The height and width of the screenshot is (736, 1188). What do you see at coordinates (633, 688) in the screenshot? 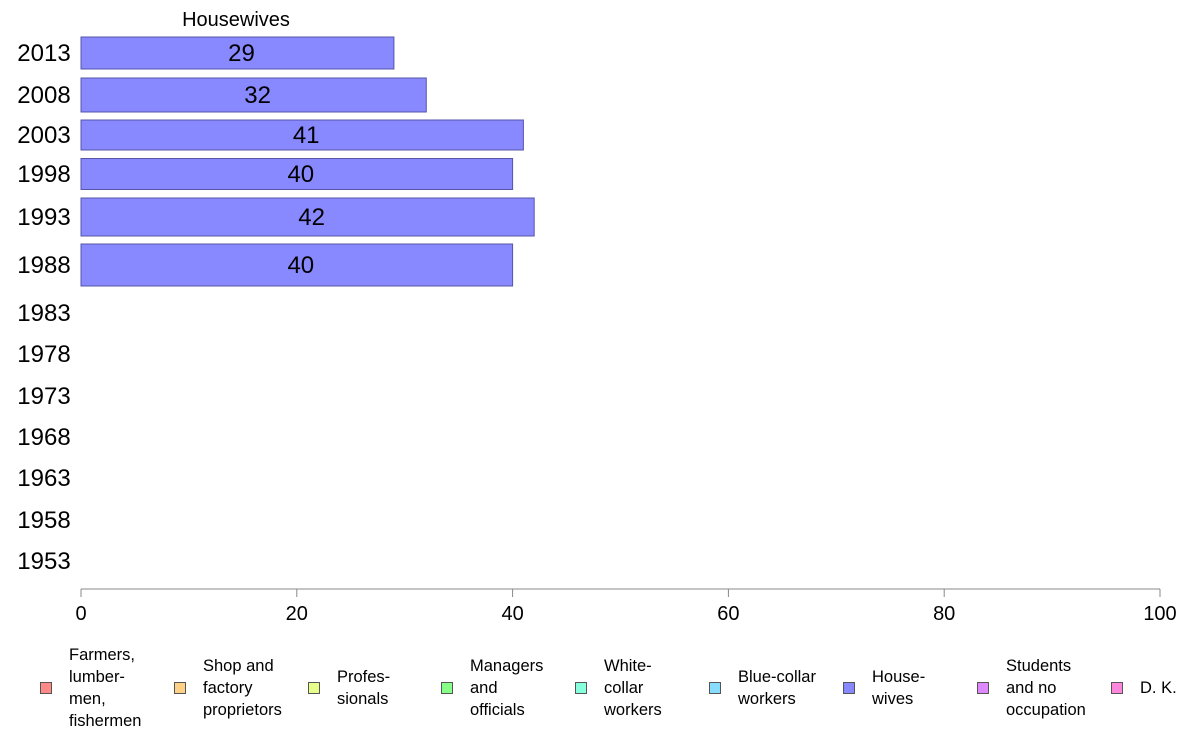
I see `legend-label: White- collar workers` at bounding box center [633, 688].